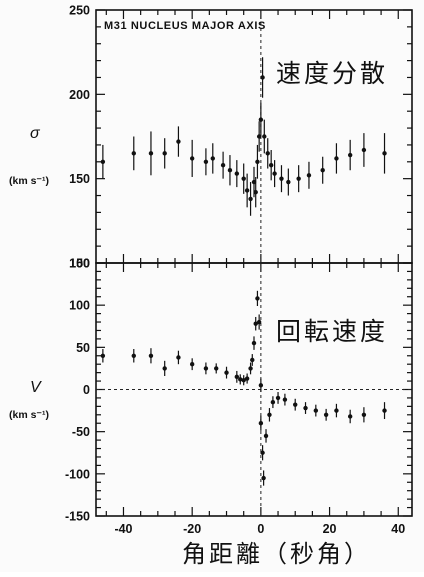  Describe the element at coordinates (123, 529) in the screenshot. I see `x-tick-label: -40` at that location.